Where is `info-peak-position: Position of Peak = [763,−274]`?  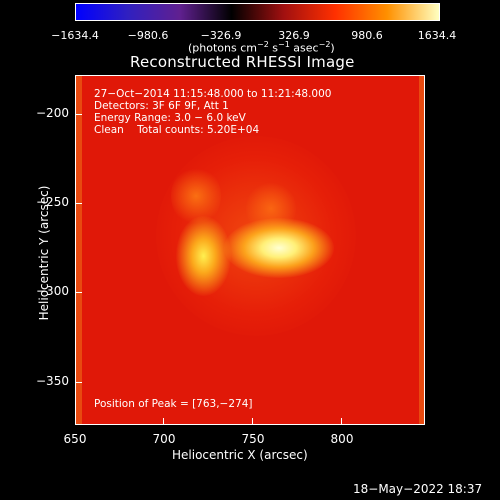
info-peak-position: Position of Peak = [763,−274] is located at coordinates (173, 404).